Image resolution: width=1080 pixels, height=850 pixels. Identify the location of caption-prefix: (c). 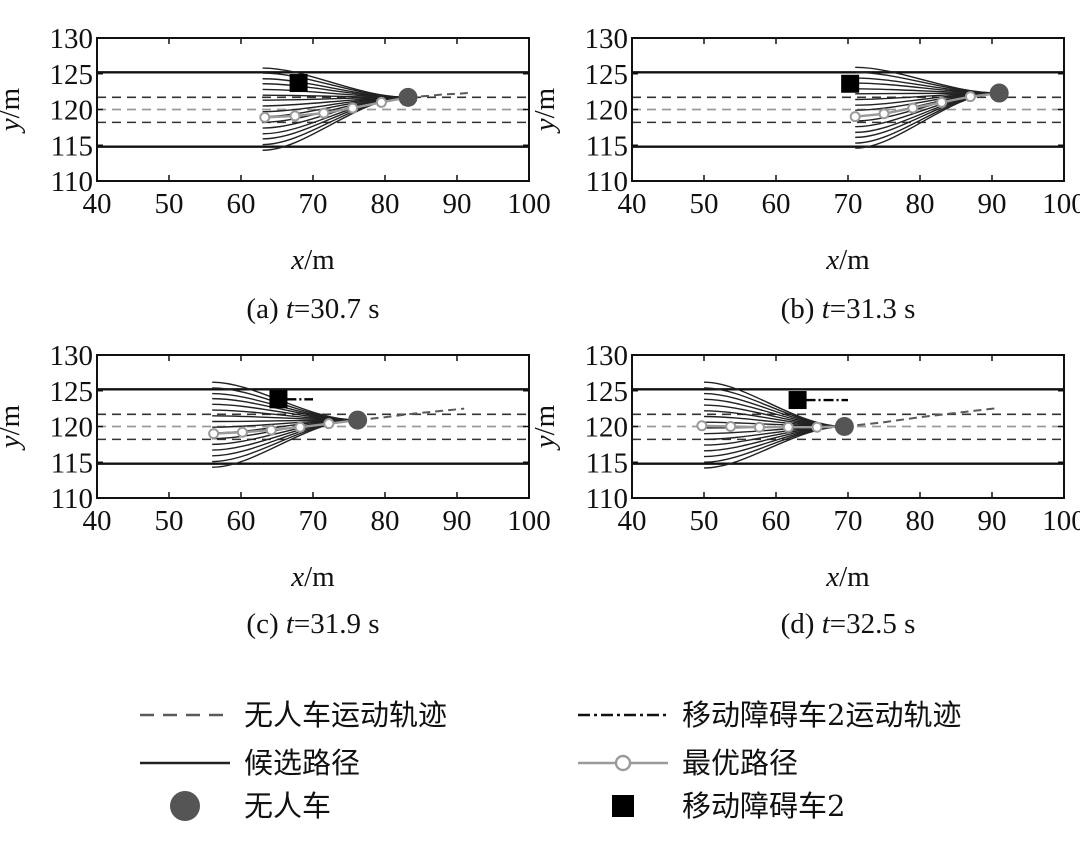
(265, 624).